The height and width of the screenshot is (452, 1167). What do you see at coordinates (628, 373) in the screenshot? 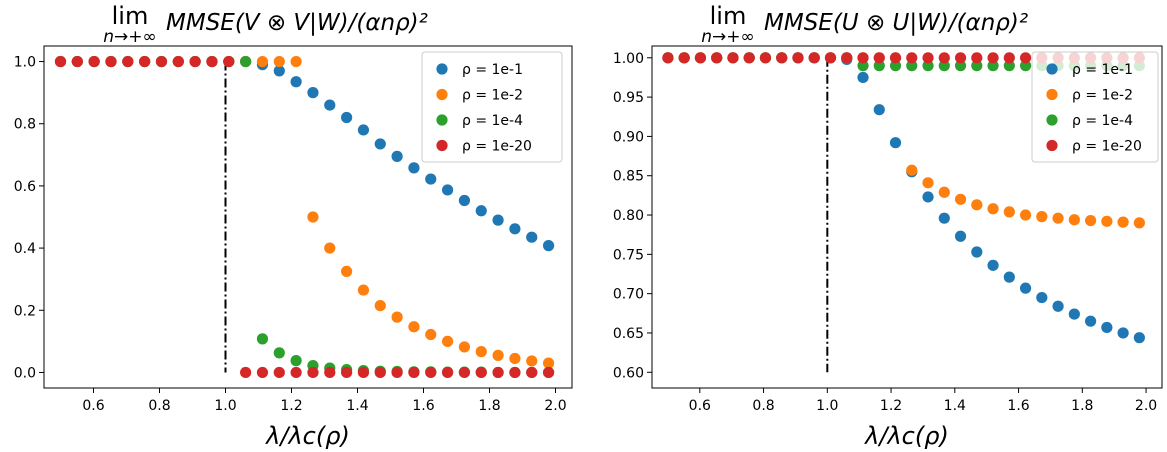
I see `y-tick-label: 0.60` at bounding box center [628, 373].